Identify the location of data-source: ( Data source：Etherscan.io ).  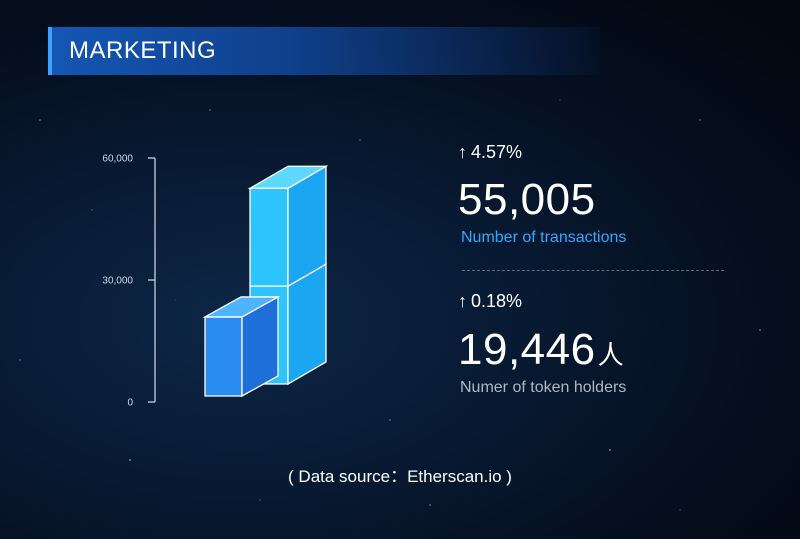
(400, 474).